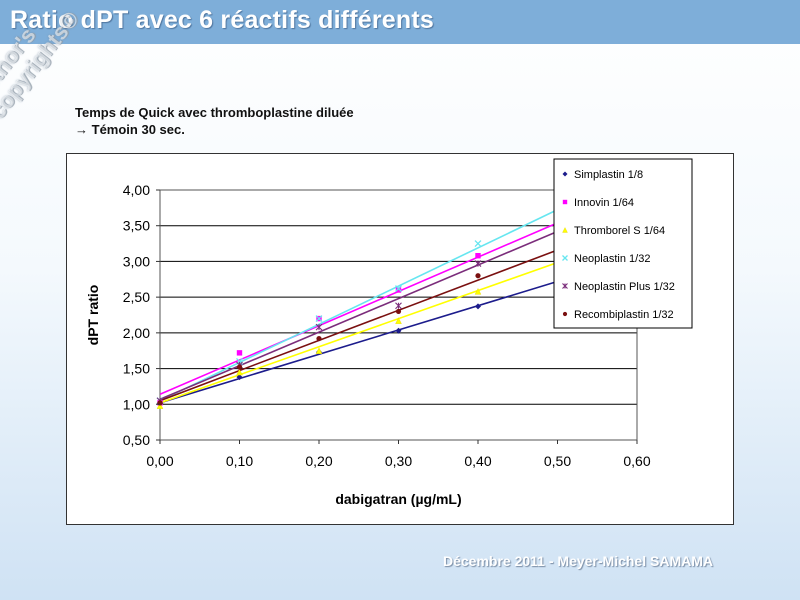 This screenshot has height=600, width=800. What do you see at coordinates (239, 461) in the screenshot?
I see `x-tick-label: 0,10` at bounding box center [239, 461].